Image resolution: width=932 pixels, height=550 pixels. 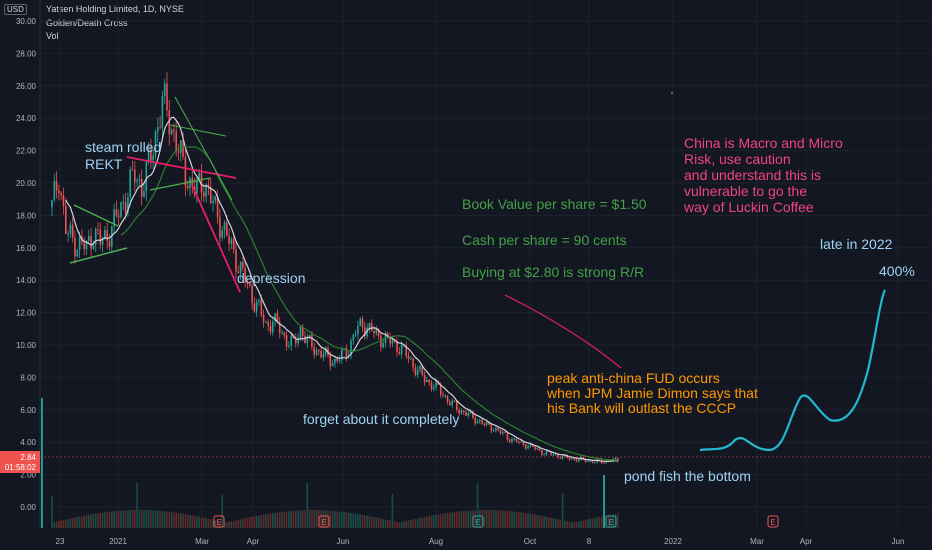 I want to click on earnings-marker: E, so click(x=611, y=521).